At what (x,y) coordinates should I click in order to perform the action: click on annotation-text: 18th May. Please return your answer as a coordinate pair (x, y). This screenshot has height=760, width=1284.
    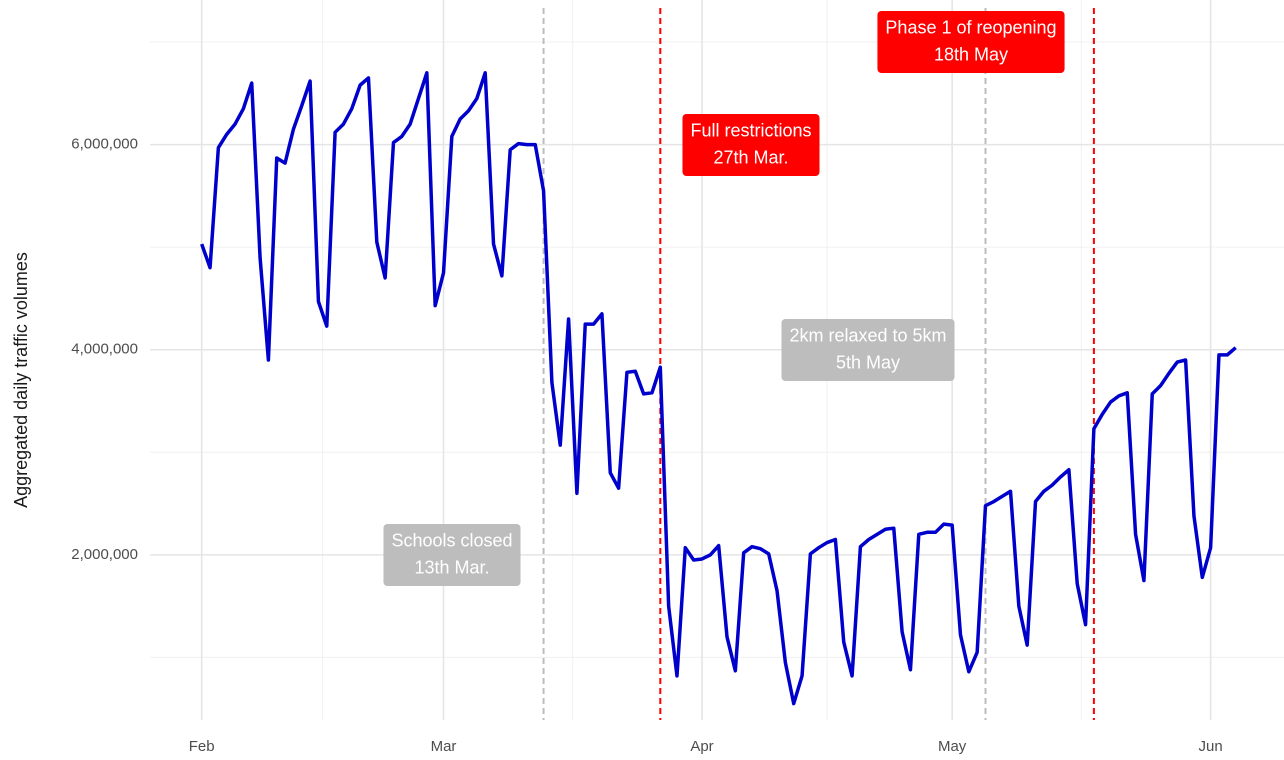
    Looking at the image, I should click on (971, 54).